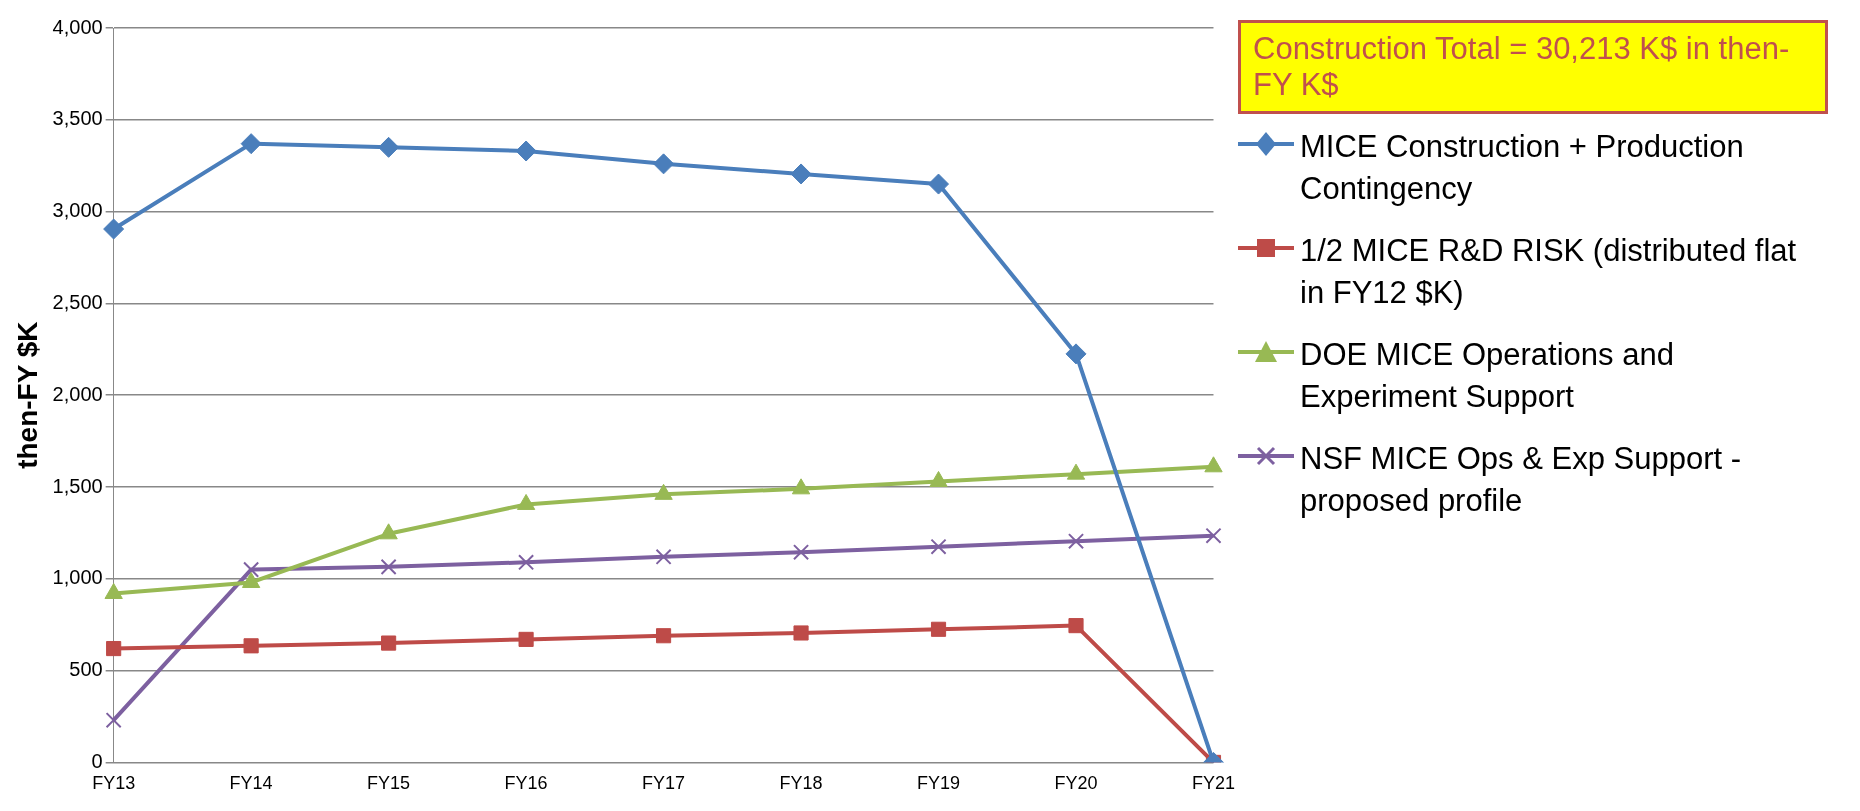  I want to click on x-tick-label: FY13, so click(114, 783).